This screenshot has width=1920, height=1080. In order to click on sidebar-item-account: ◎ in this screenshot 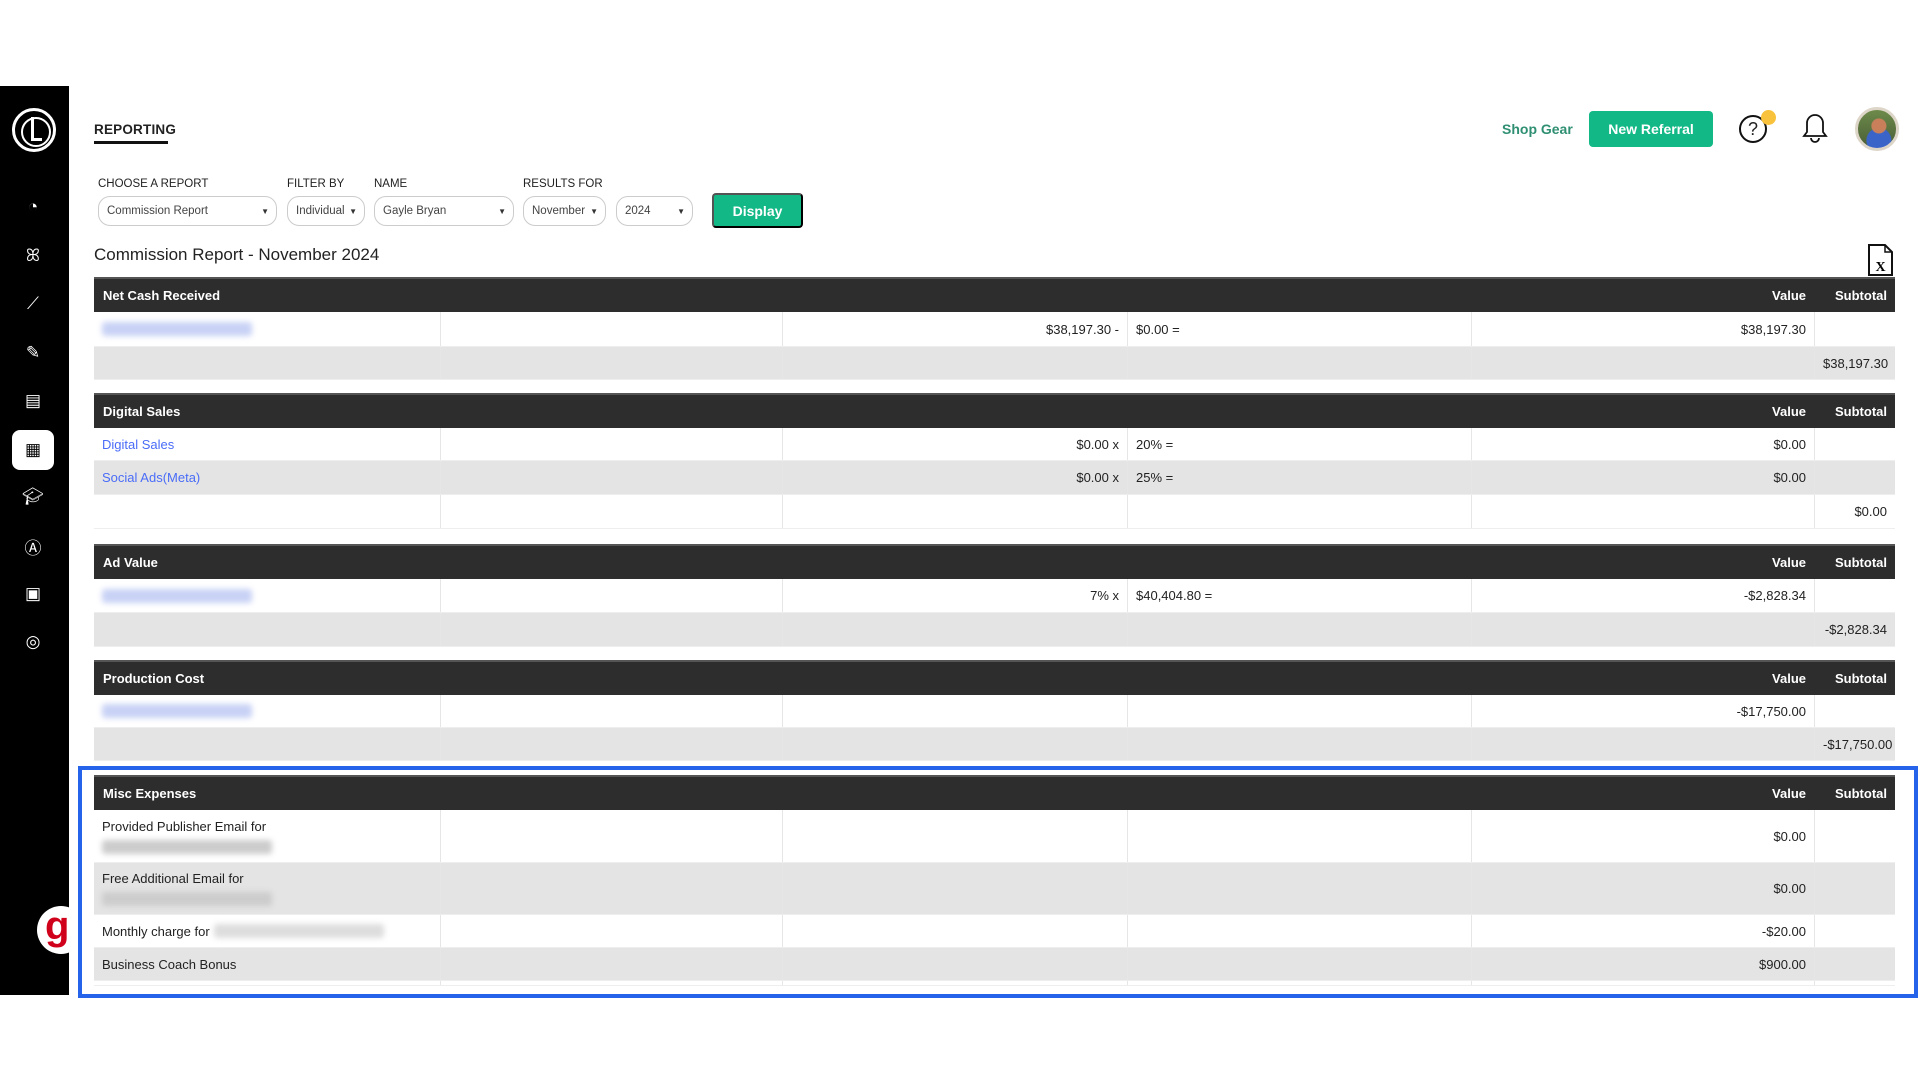, I will do `click(33, 642)`.